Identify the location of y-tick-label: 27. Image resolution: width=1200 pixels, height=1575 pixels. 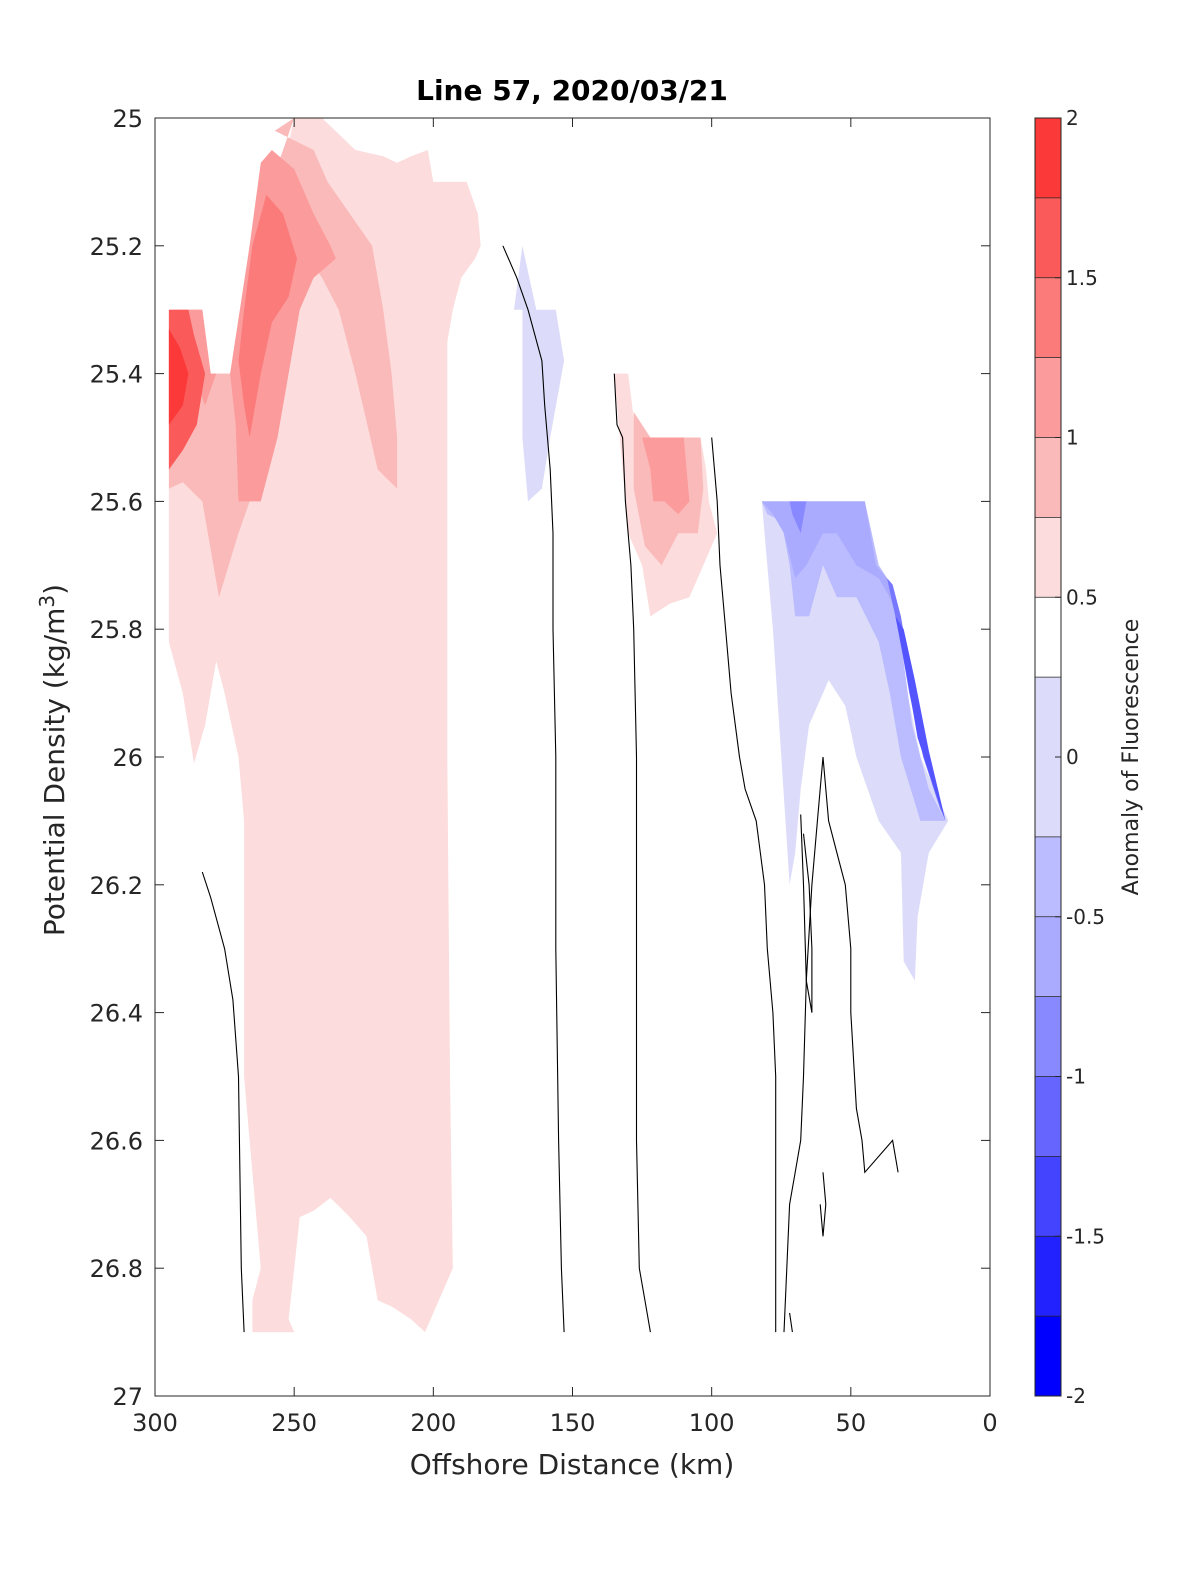
(127, 1397).